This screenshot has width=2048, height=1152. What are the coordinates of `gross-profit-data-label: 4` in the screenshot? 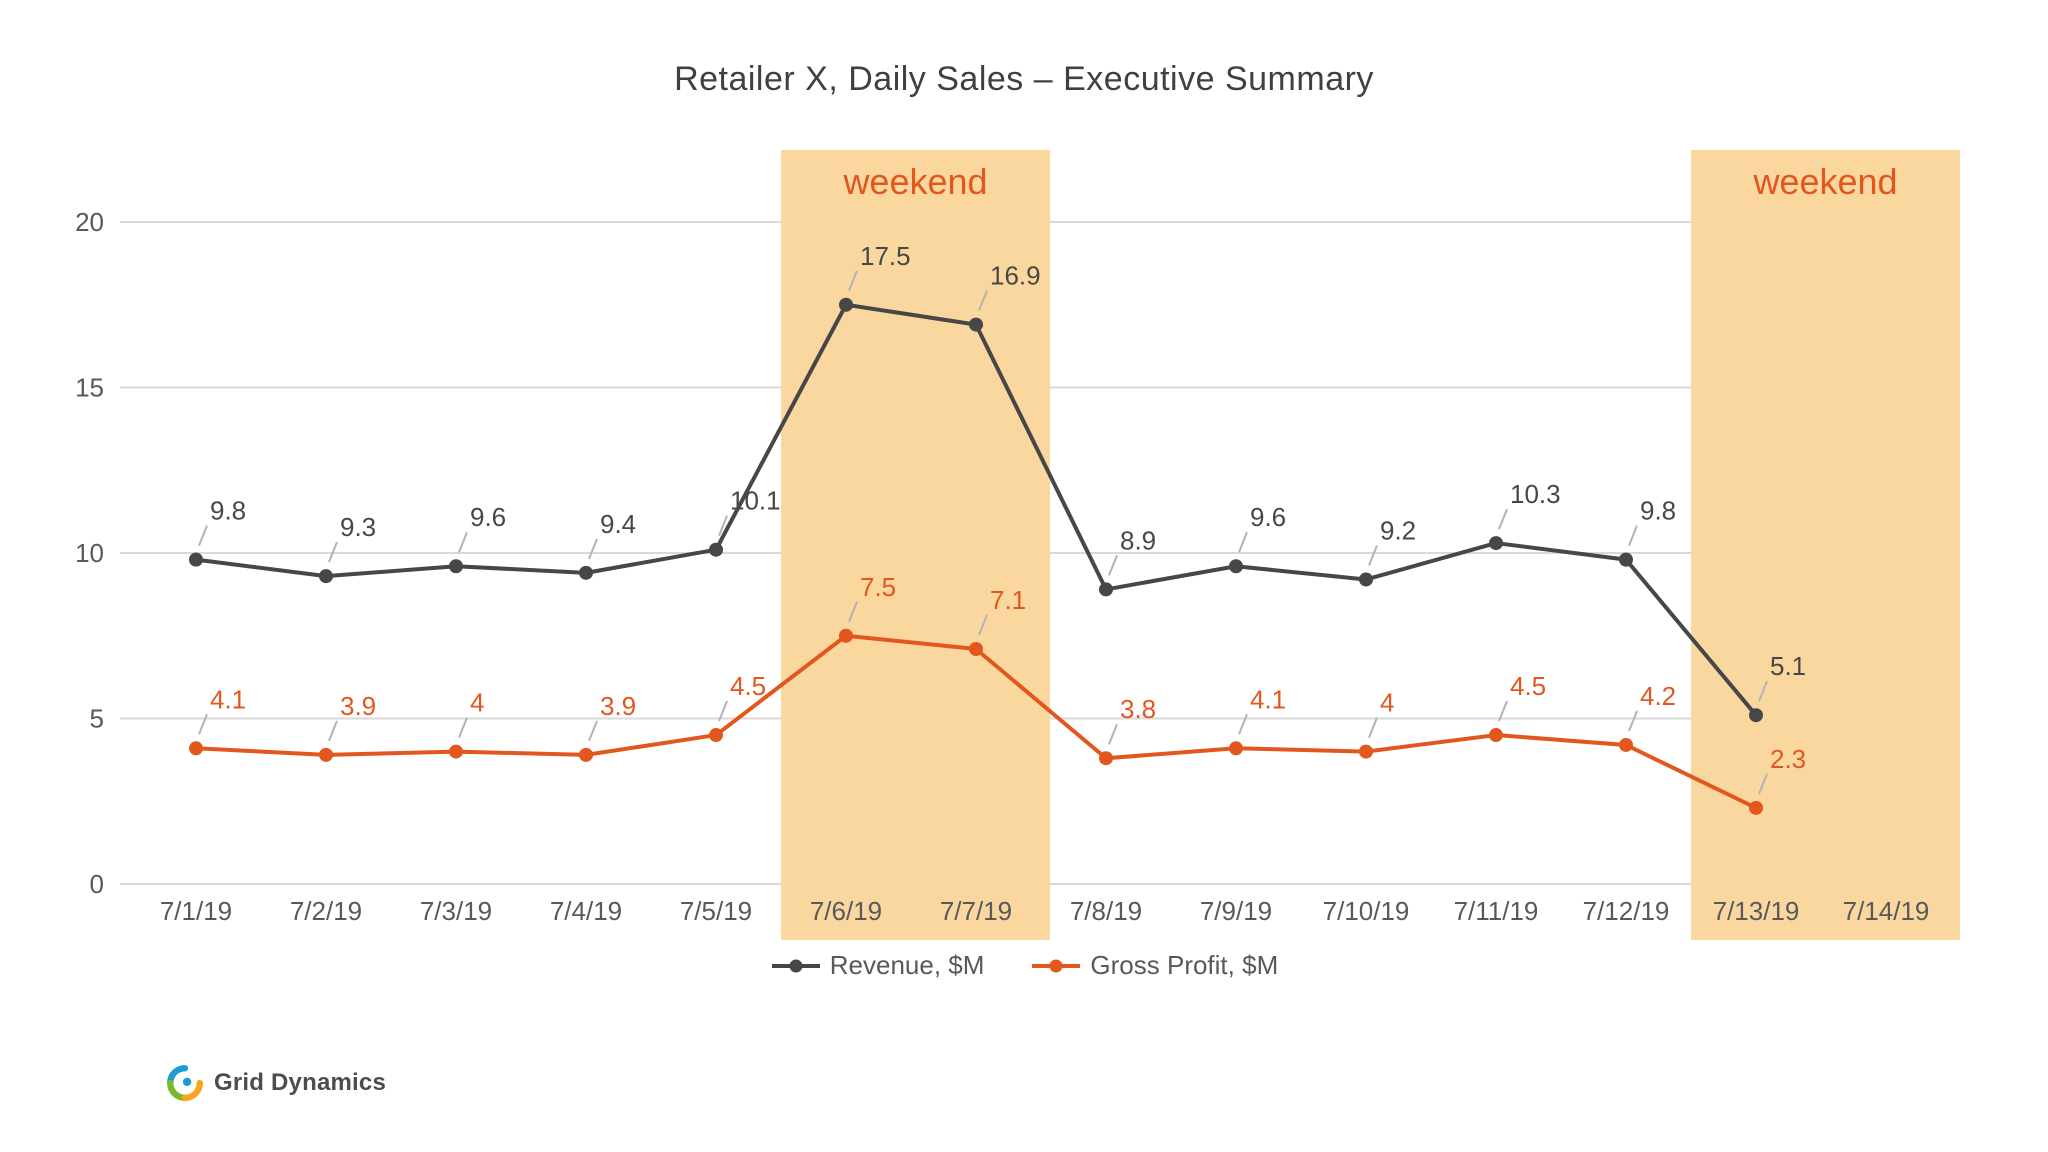 It's located at (1387, 703).